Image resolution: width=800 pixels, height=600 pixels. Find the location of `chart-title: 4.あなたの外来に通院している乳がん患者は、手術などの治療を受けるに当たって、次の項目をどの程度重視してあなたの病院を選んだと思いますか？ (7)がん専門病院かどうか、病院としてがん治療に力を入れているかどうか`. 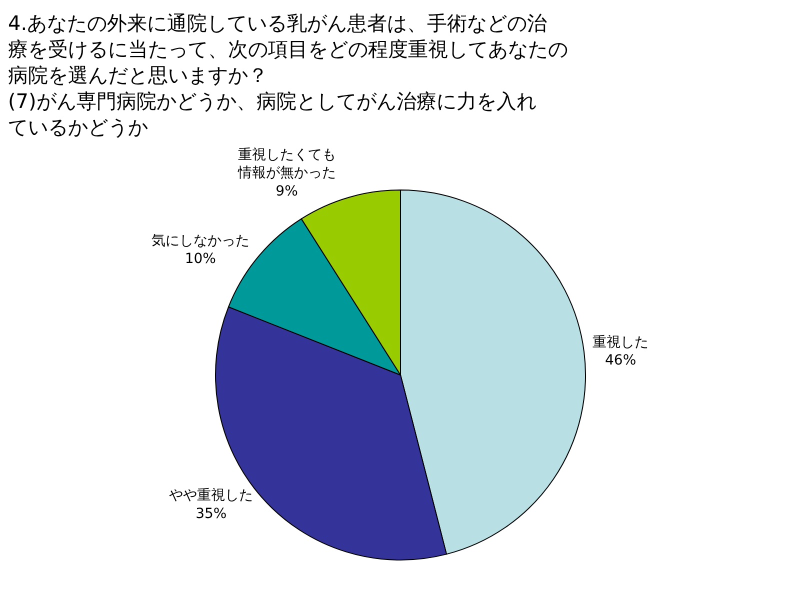

chart-title: 4.あなたの外来に通院している乳がん患者は、手術などの治療を受けるに当たって、次の項目をどの程度重視してあなたの病院を選んだと思いますか？ (7)がん専門病院かどうか、病院としてがん治療に力を入れているかどうか is located at coordinates (288, 75).